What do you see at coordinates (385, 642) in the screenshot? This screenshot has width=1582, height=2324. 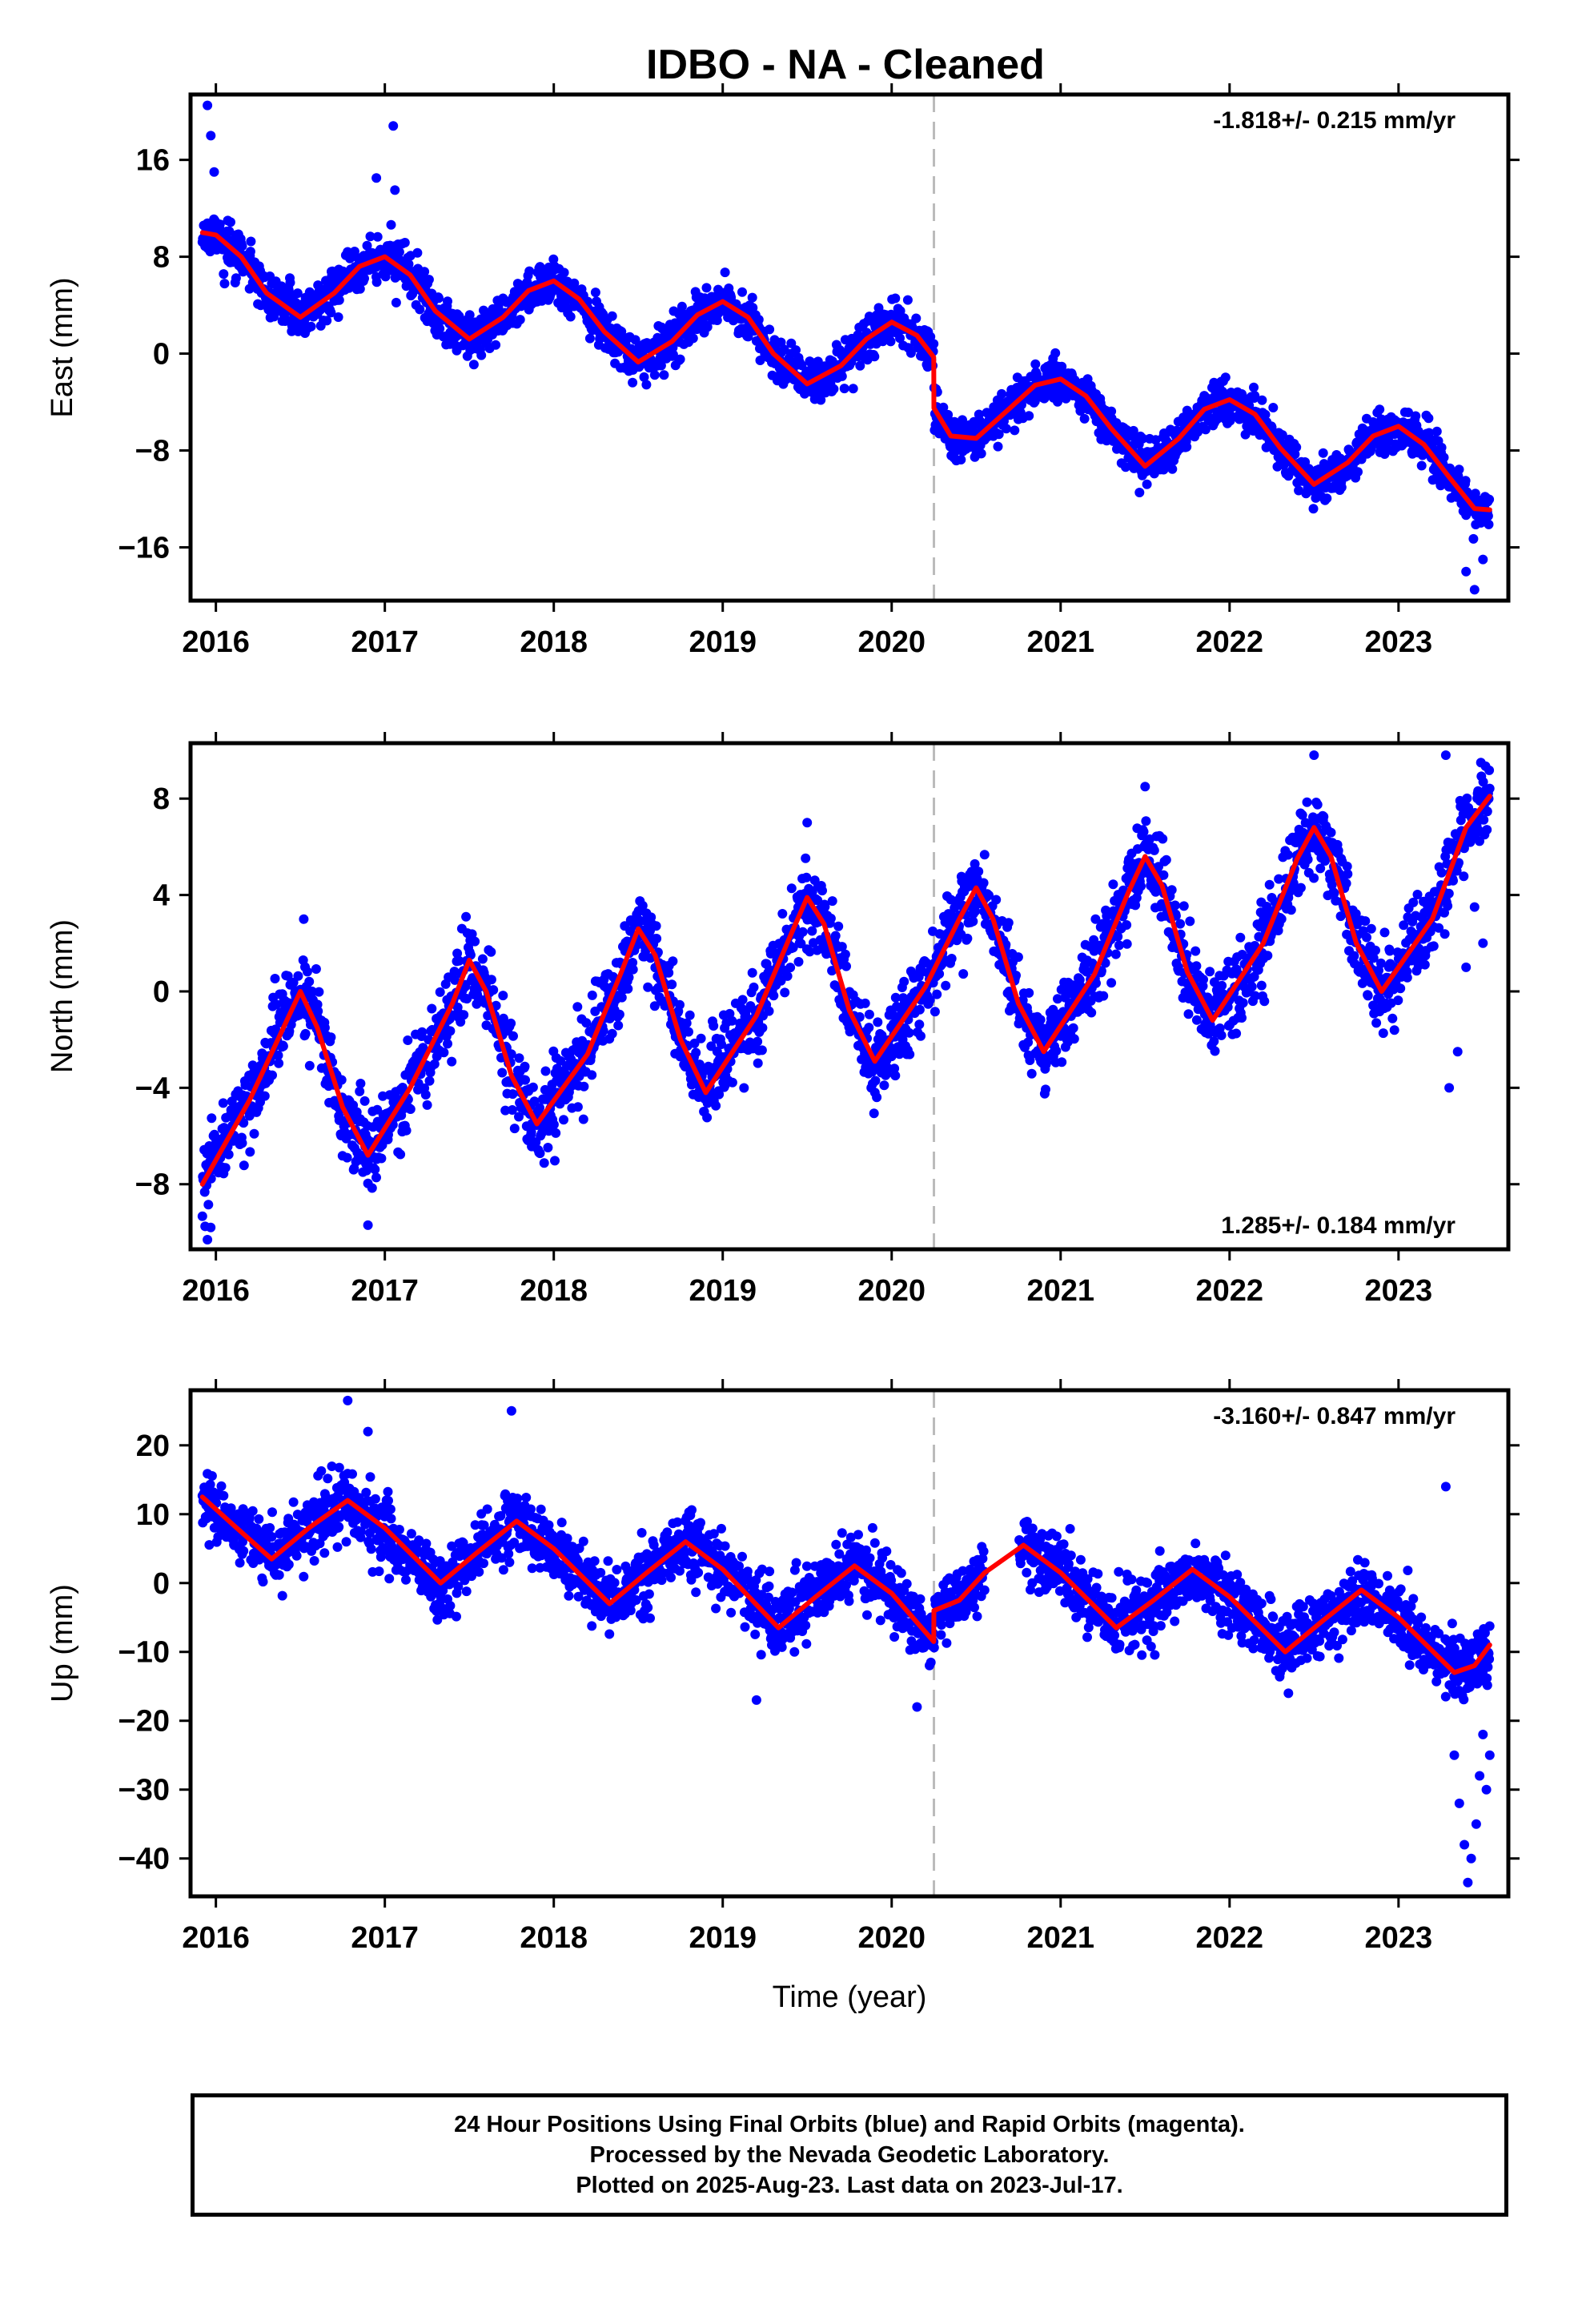 I see `x-tick-label: 2017` at bounding box center [385, 642].